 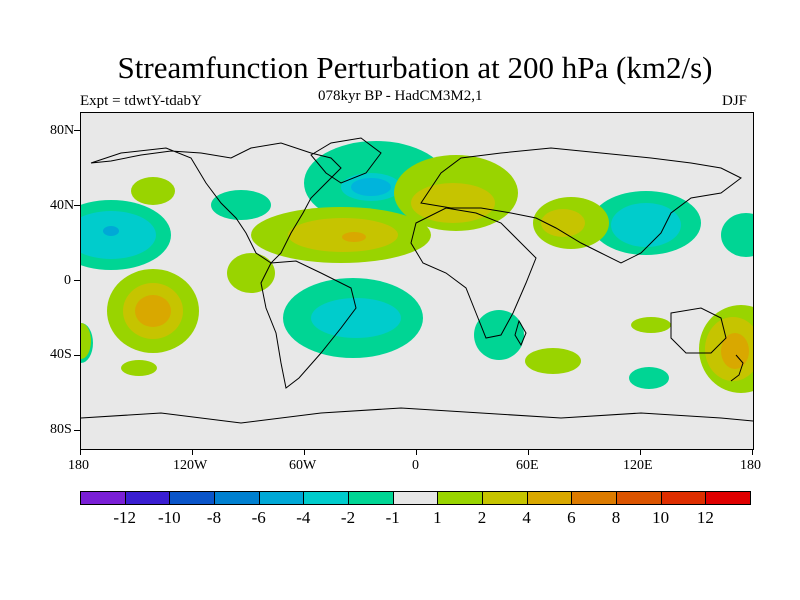 What do you see at coordinates (251, 273) in the screenshot?
I see `south-america-high` at bounding box center [251, 273].